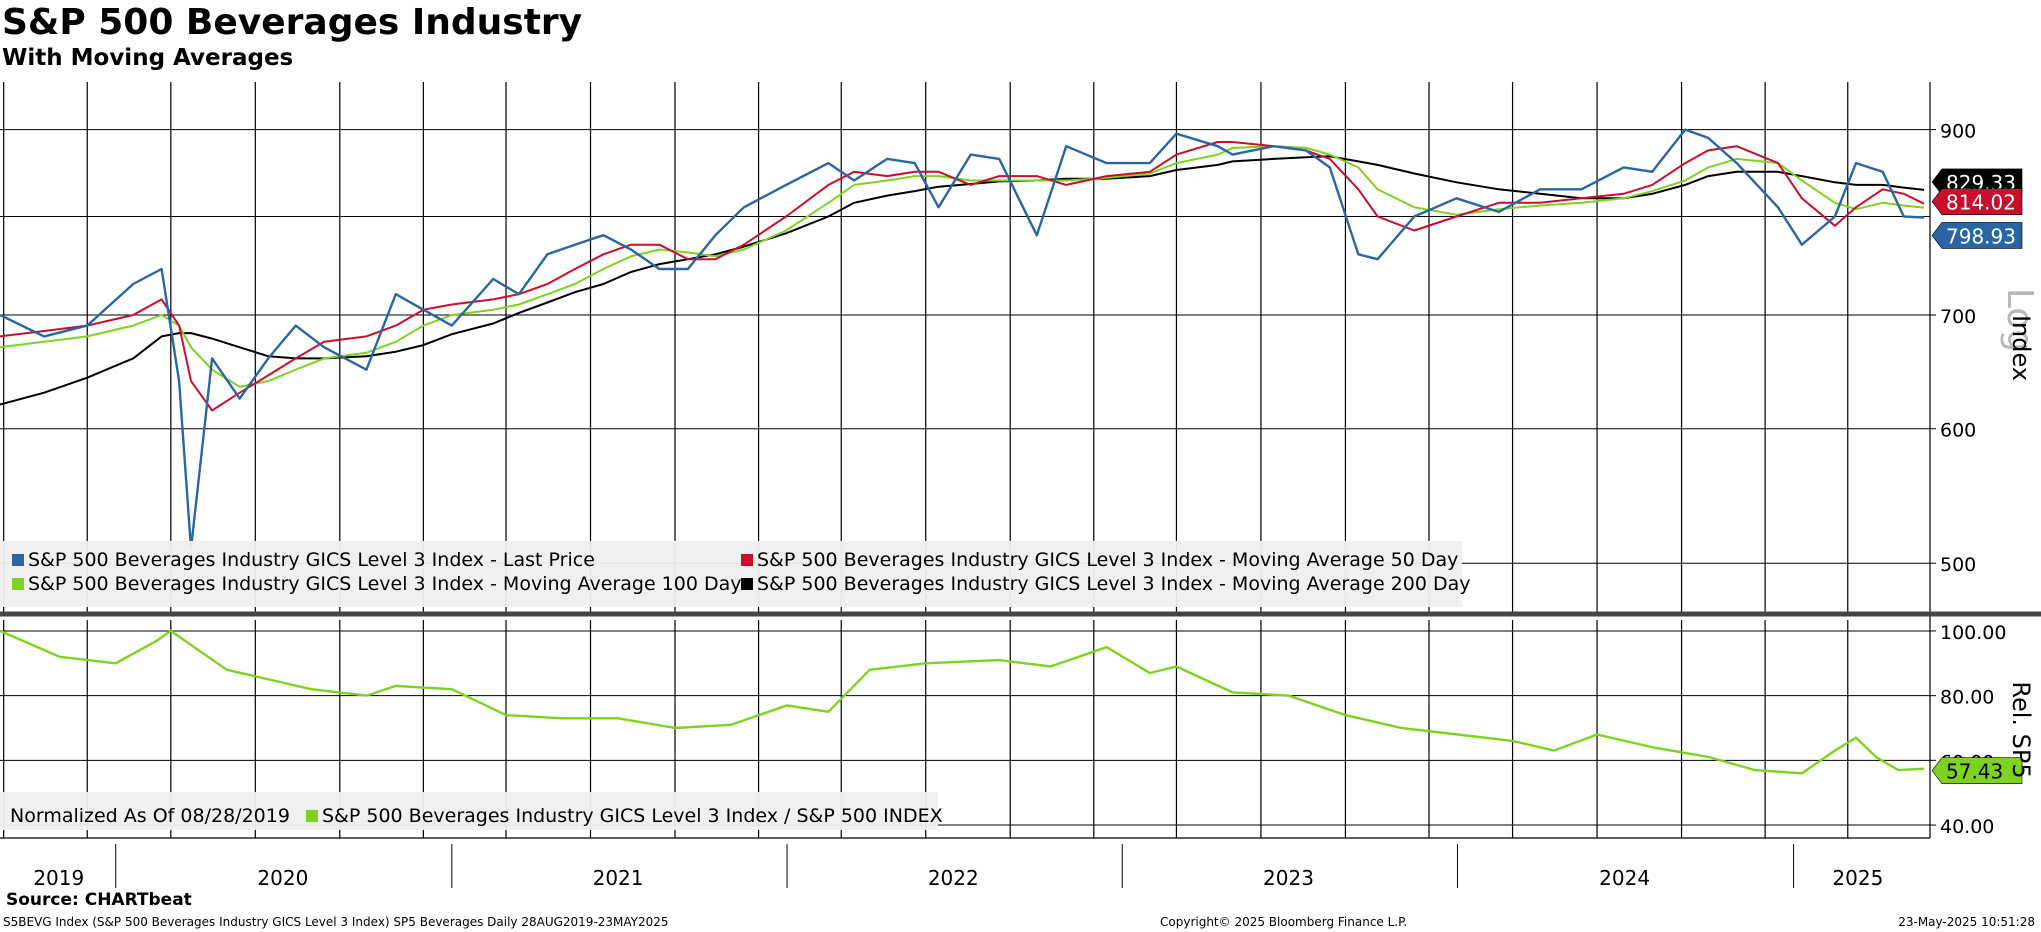 The height and width of the screenshot is (932, 2041). Describe the element at coordinates (1958, 431) in the screenshot. I see `upper-y-tick-label: 600` at that location.